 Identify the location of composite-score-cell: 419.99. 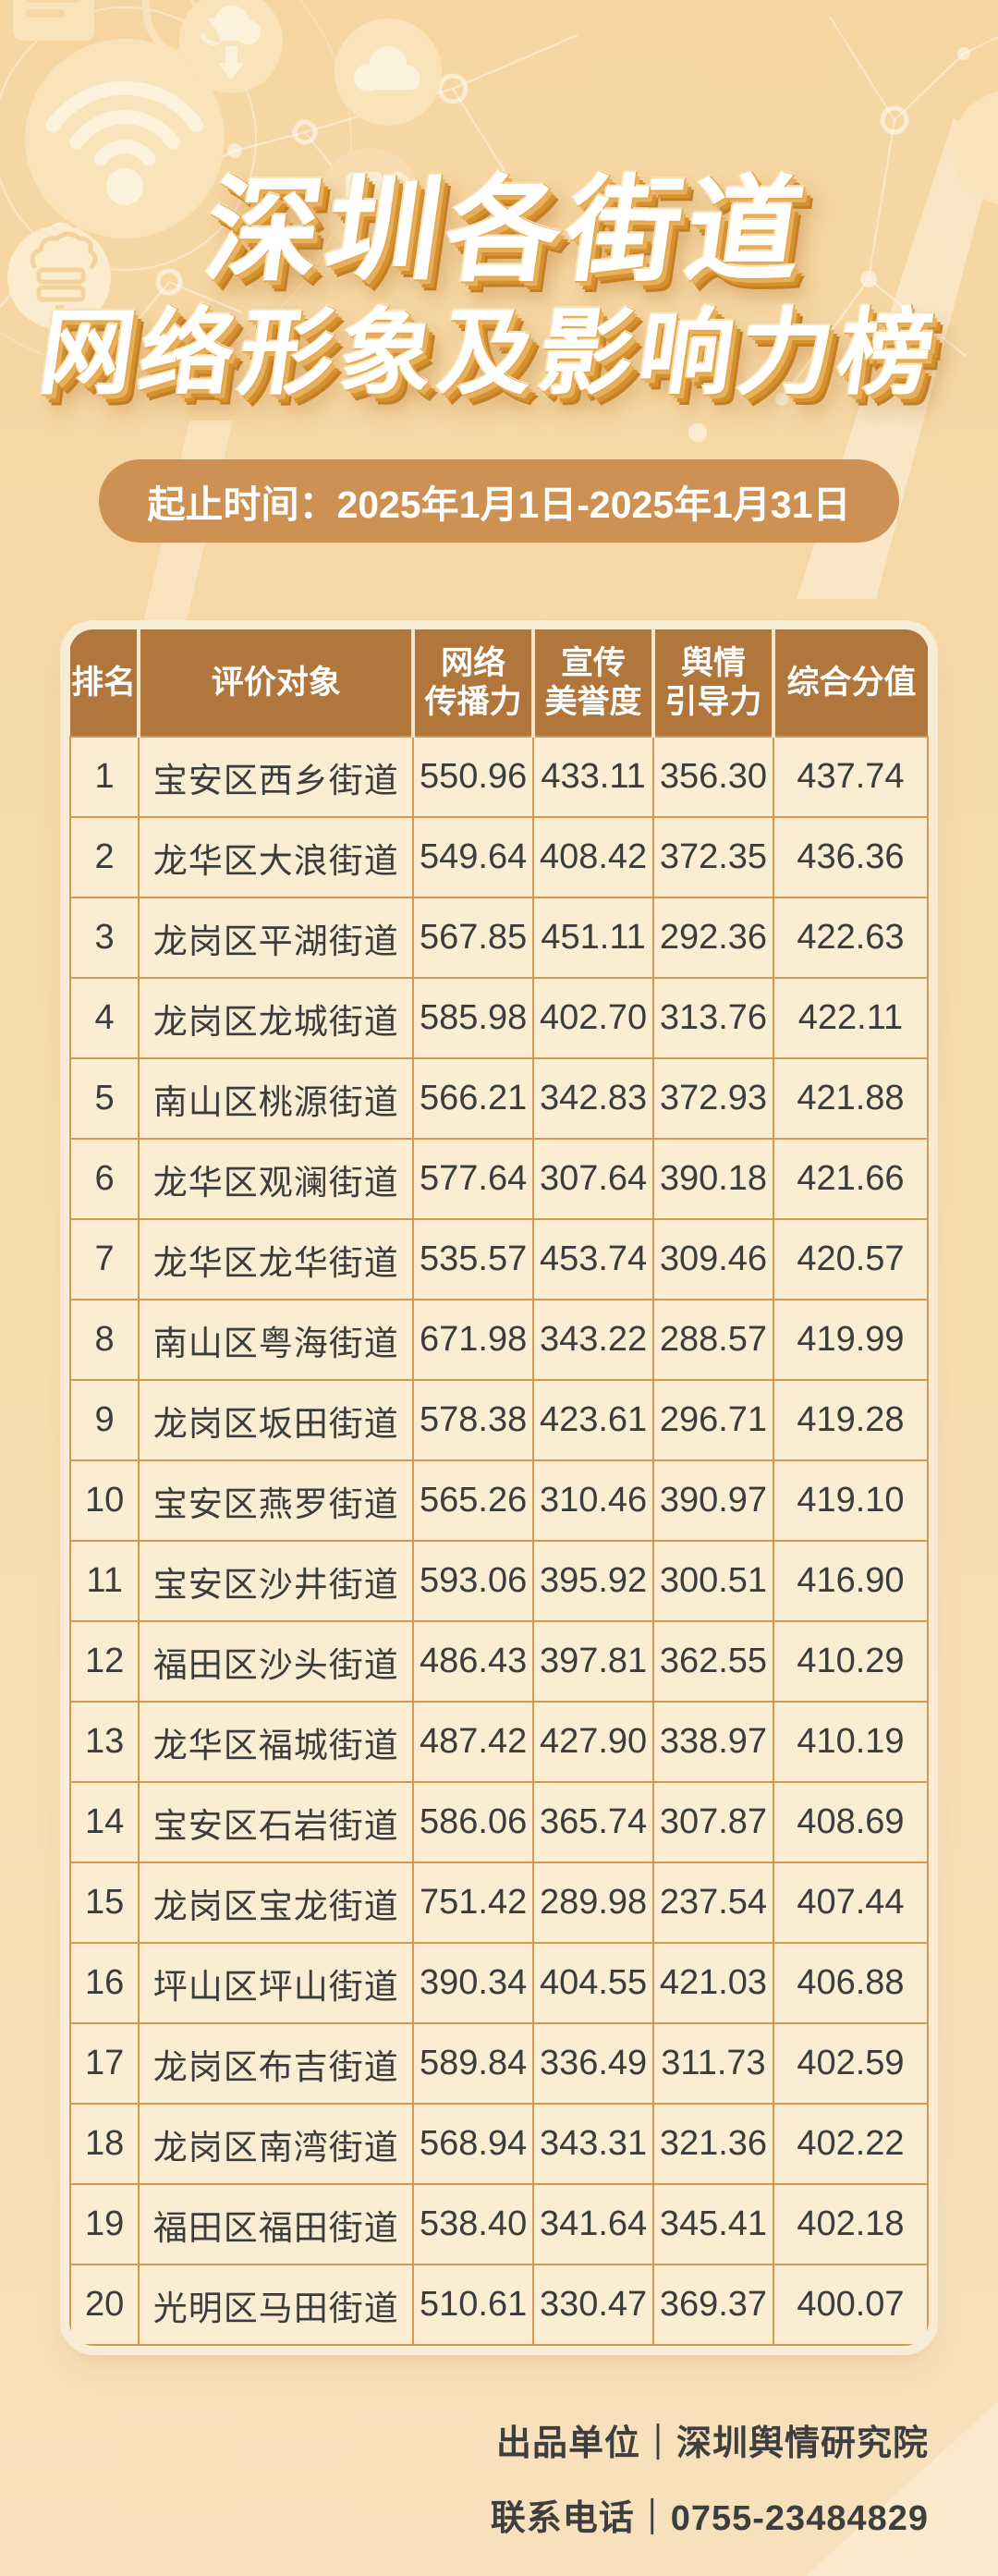
(850, 1340).